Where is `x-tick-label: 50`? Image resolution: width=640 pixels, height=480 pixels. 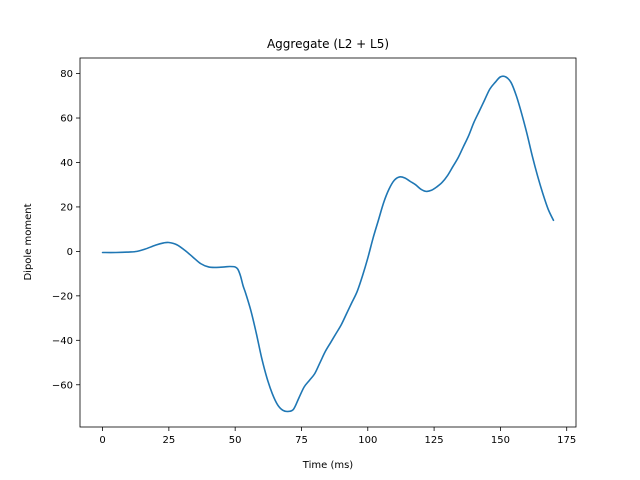 x-tick-label: 50 is located at coordinates (235, 440).